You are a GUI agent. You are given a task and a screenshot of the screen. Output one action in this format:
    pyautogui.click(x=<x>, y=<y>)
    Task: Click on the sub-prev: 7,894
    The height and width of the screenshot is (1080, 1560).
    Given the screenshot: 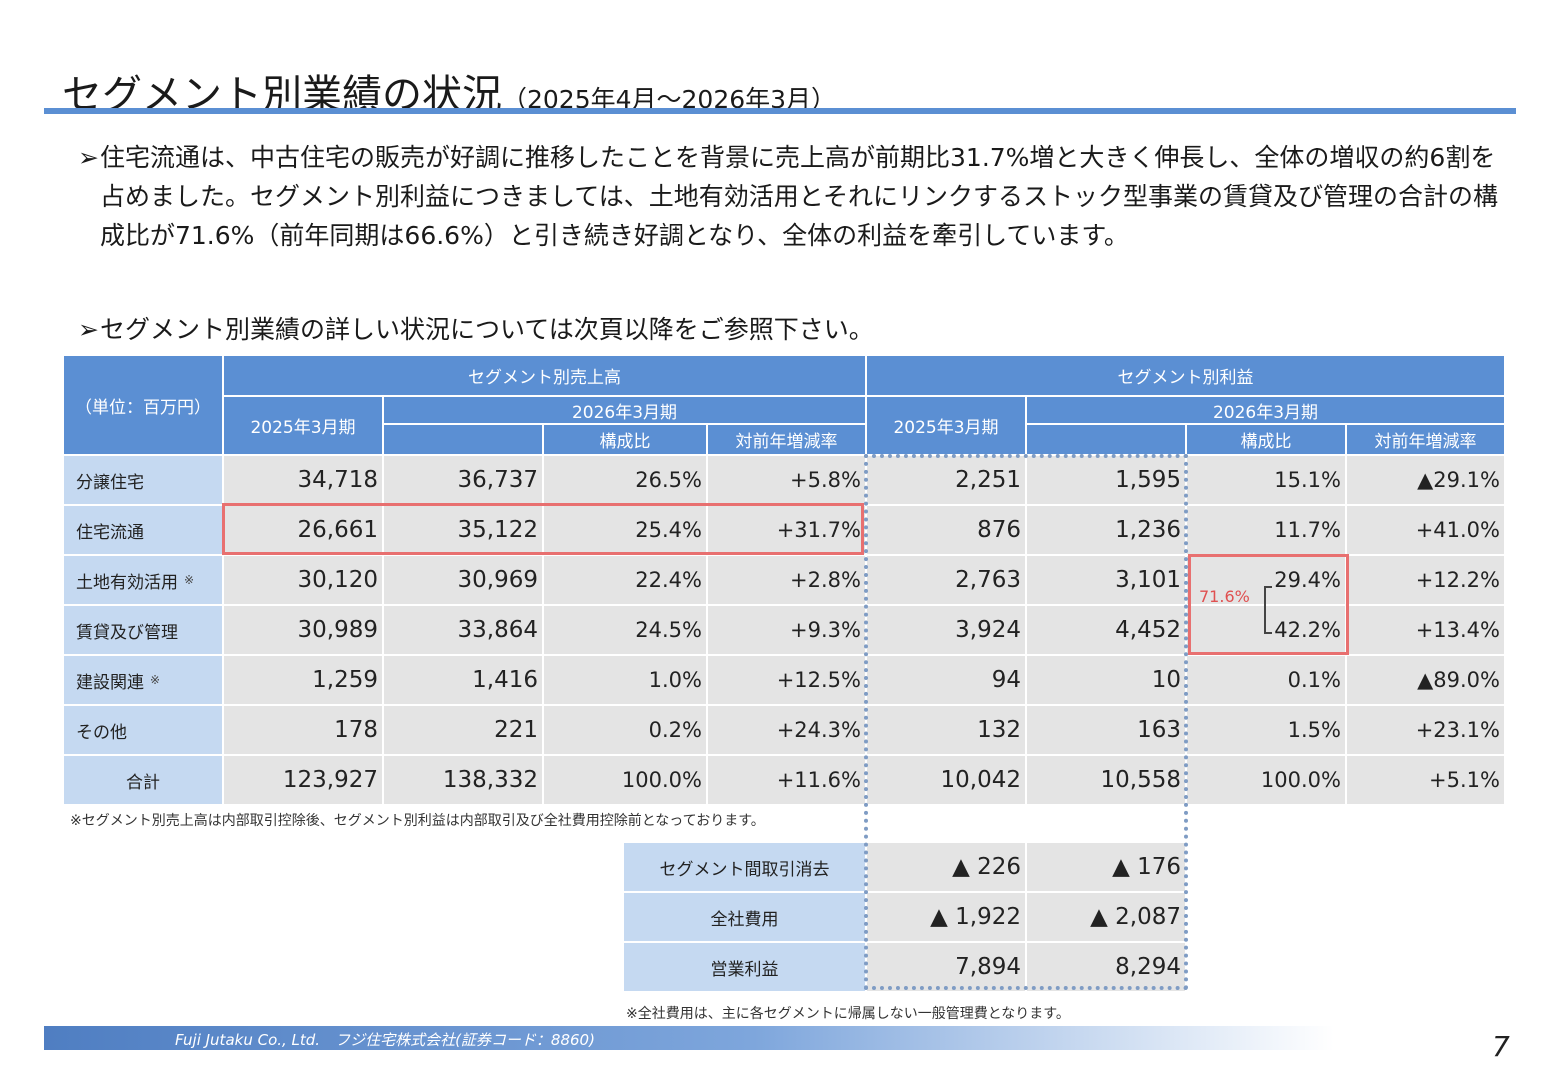 What is the action you would take?
    pyautogui.click(x=947, y=968)
    